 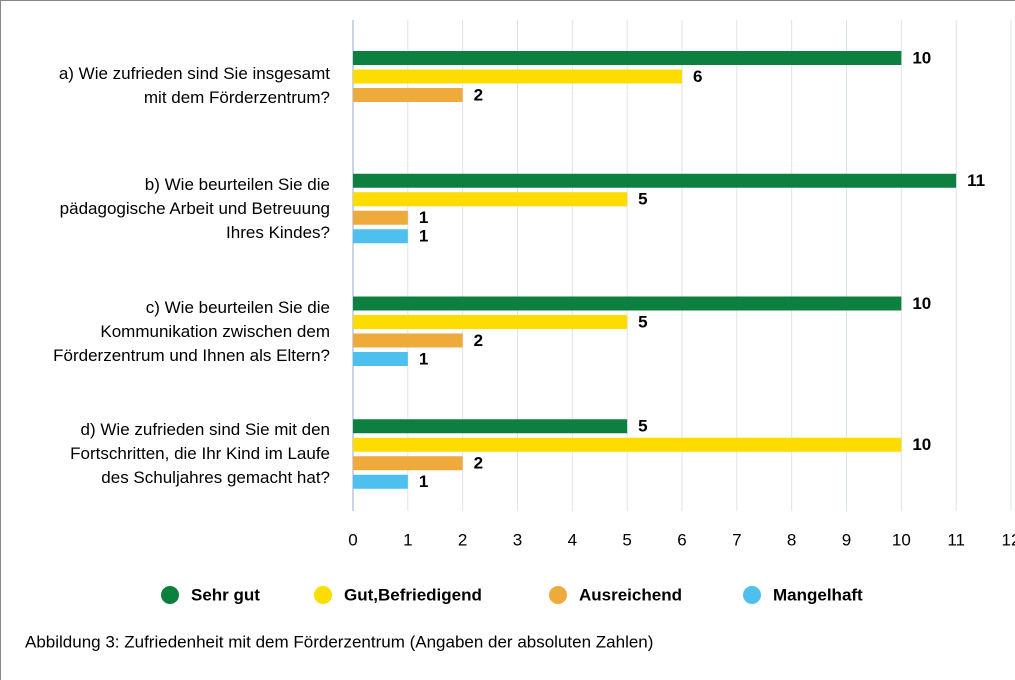 What do you see at coordinates (352, 539) in the screenshot?
I see `x-tick-label: 0` at bounding box center [352, 539].